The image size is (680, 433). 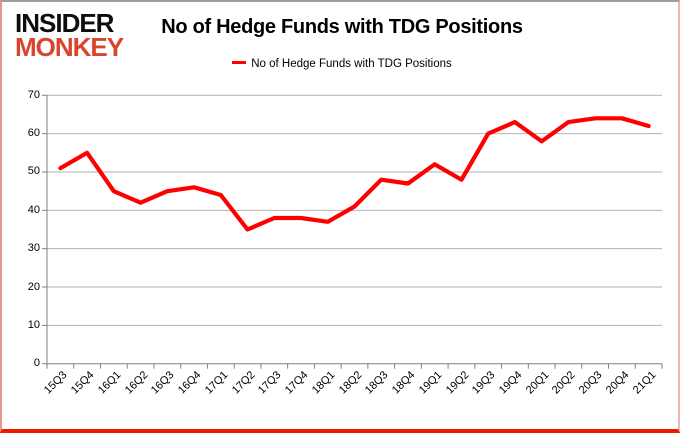 I want to click on insider-monkey-logo: INSIDER MONKEY, so click(x=69, y=35).